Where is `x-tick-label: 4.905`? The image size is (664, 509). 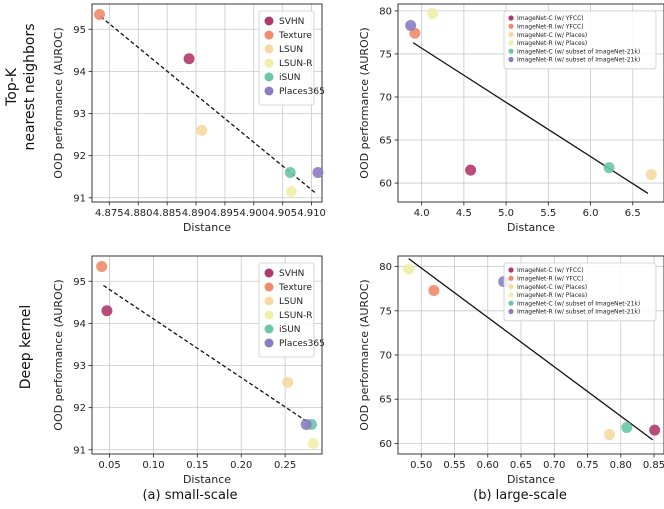
x-tick-label: 4.905 is located at coordinates (282, 213).